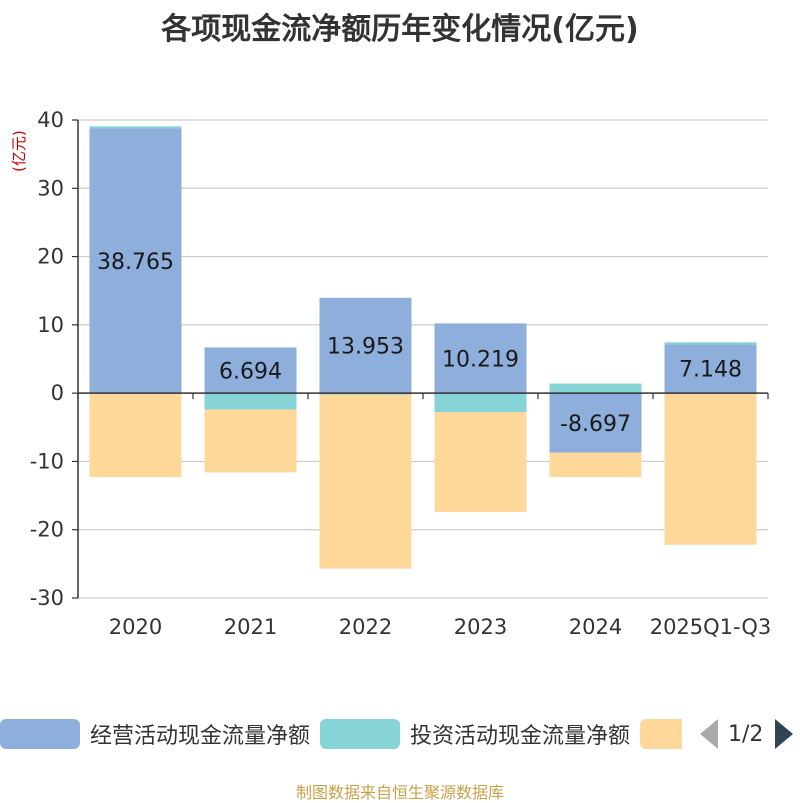 The width and height of the screenshot is (800, 803). What do you see at coordinates (480, 627) in the screenshot?
I see `x-tick-label-2023: 2023` at bounding box center [480, 627].